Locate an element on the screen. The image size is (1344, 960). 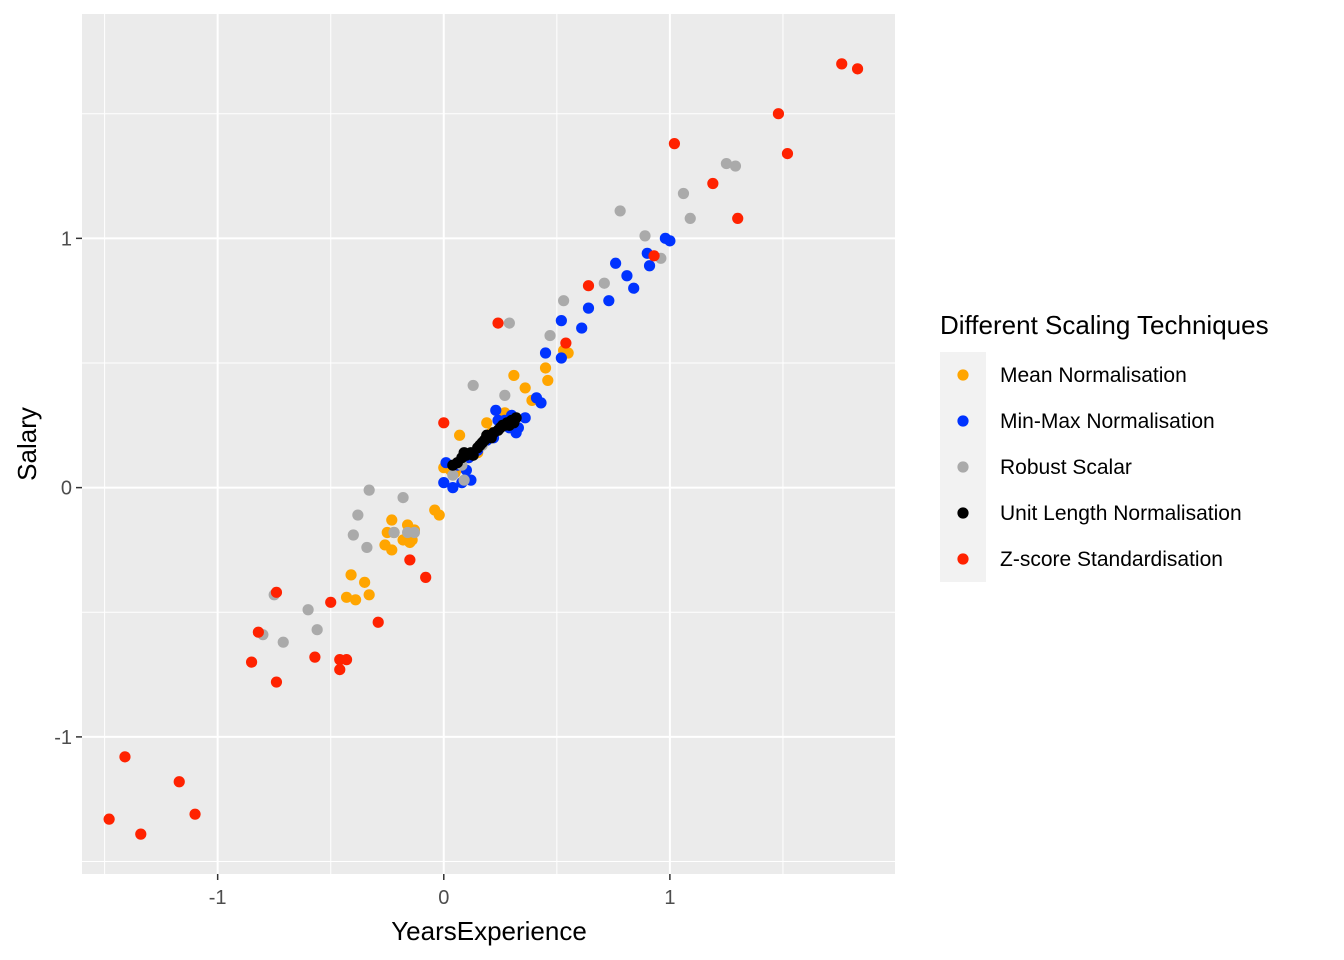
y-tick-labels: -1 0 1 is located at coordinates (63, 488).